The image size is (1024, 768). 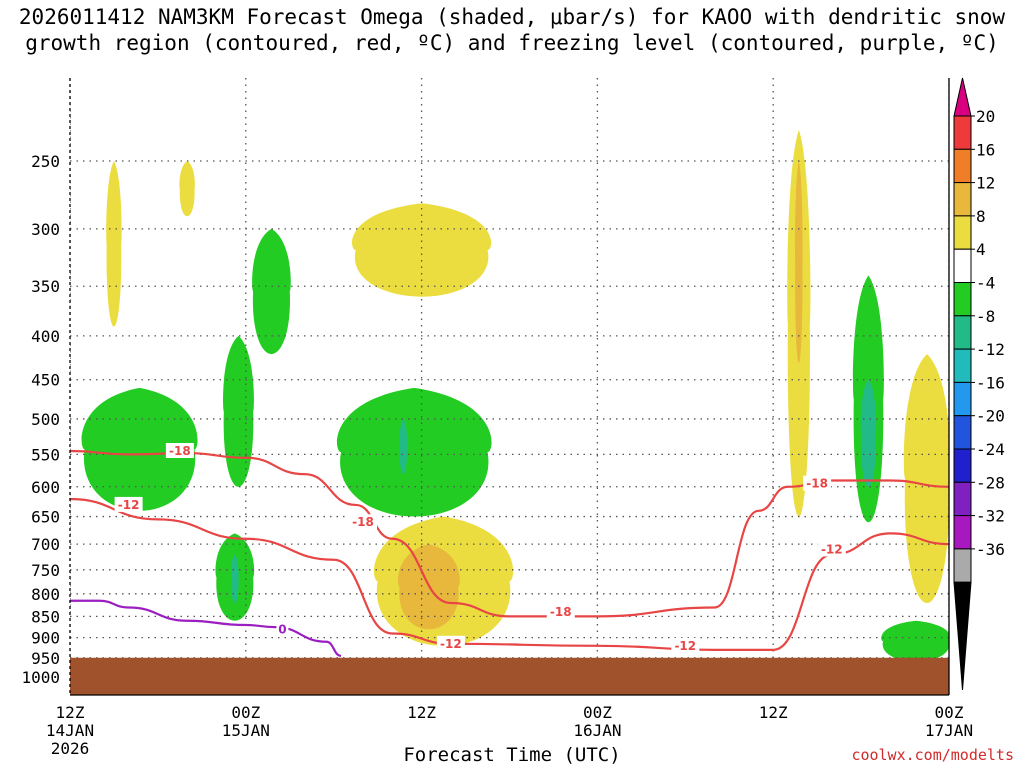 What do you see at coordinates (70, 748) in the screenshot?
I see `x-tick-label: 2026` at bounding box center [70, 748].